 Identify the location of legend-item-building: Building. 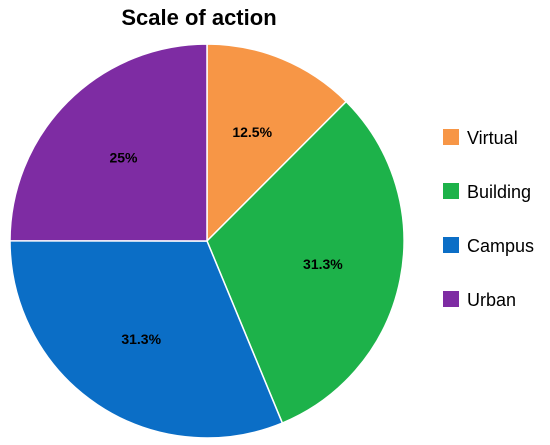
(487, 192).